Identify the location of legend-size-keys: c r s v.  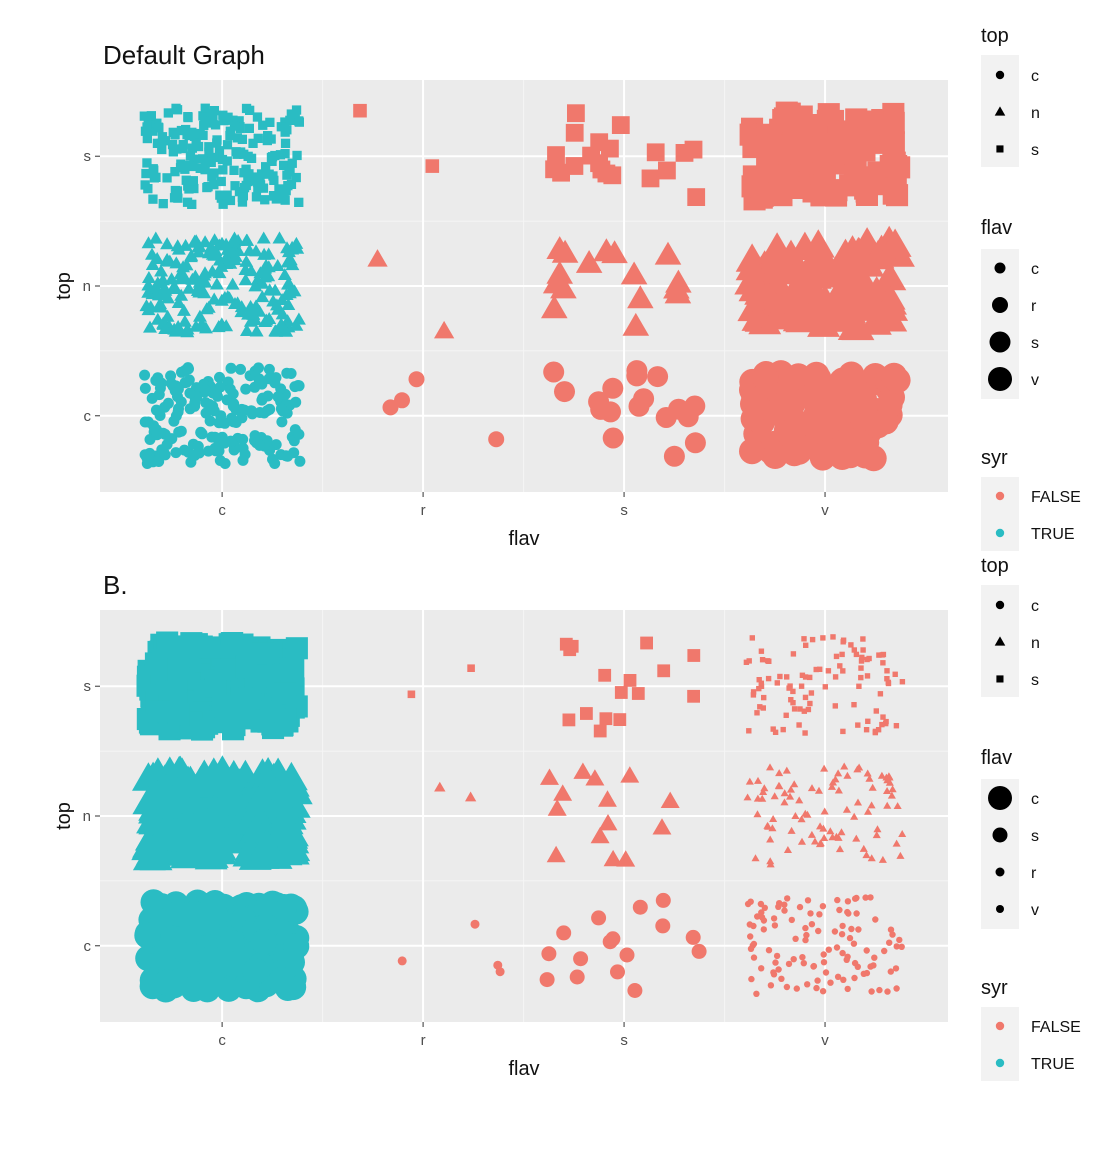
(1013, 326).